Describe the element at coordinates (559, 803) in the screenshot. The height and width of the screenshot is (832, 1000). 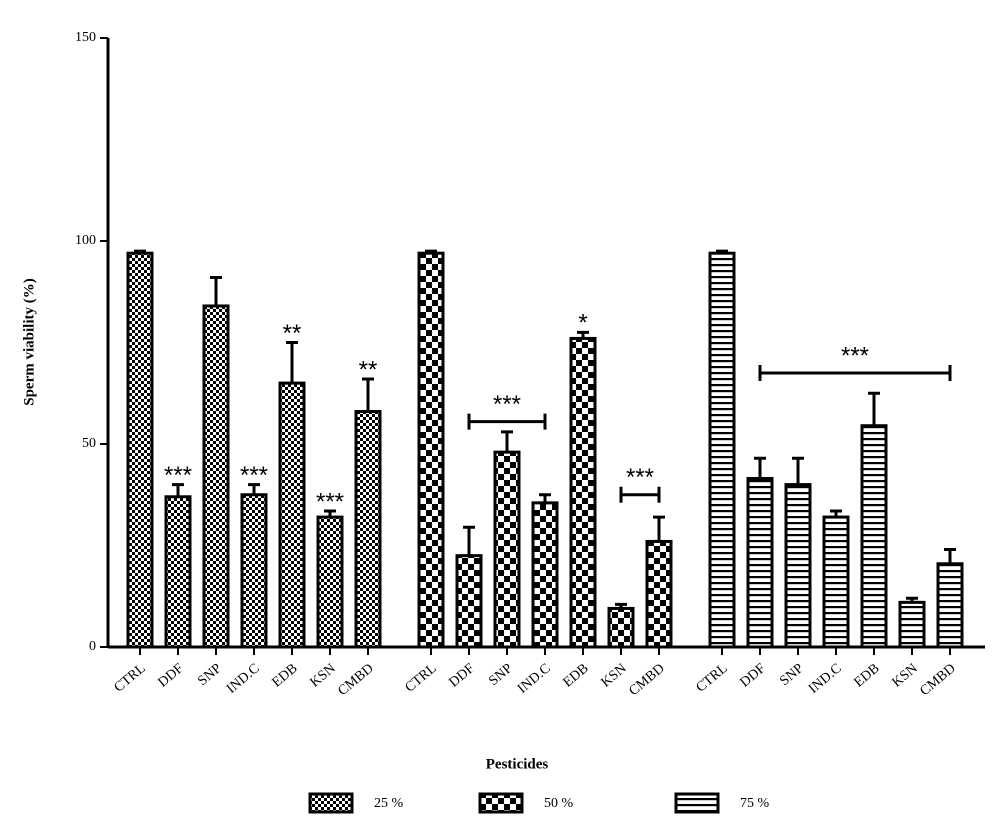
I see `legend-label: 50 %` at that location.